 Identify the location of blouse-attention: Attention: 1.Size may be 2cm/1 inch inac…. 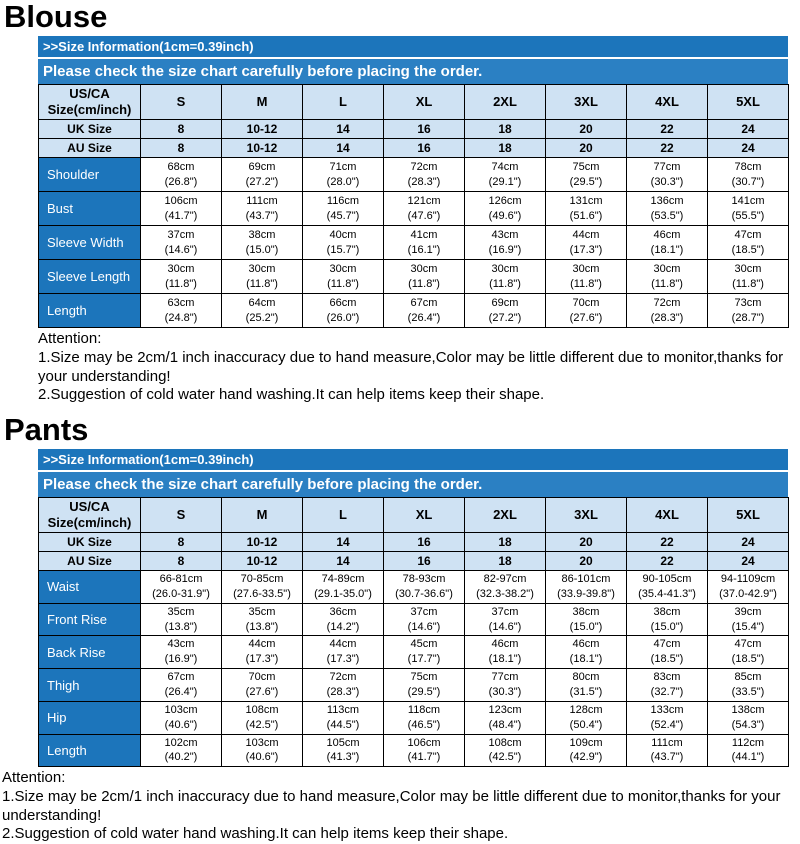
(414, 367).